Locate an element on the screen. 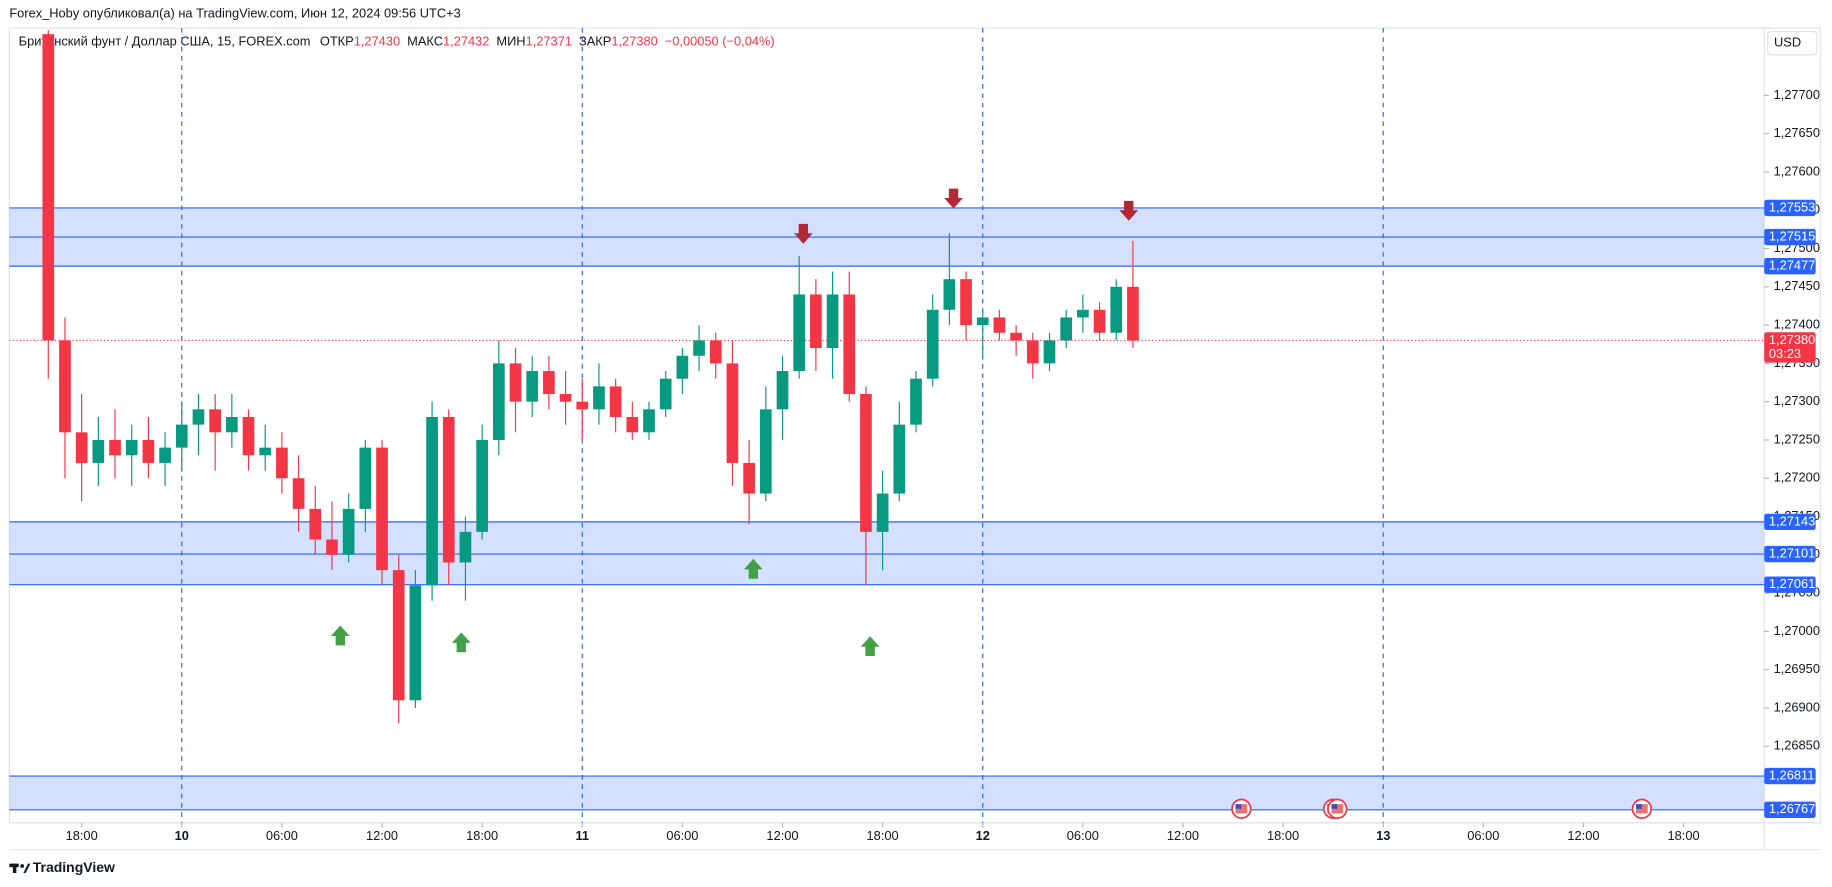  ohlc-label: ЗАКР is located at coordinates (595, 40).